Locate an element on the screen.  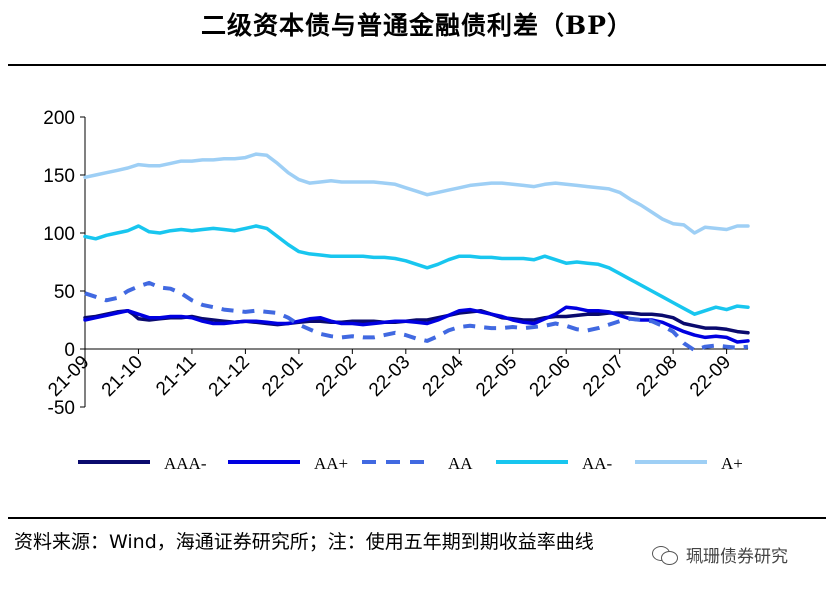
x-tick-label: 22-07 is located at coordinates (603, 376).